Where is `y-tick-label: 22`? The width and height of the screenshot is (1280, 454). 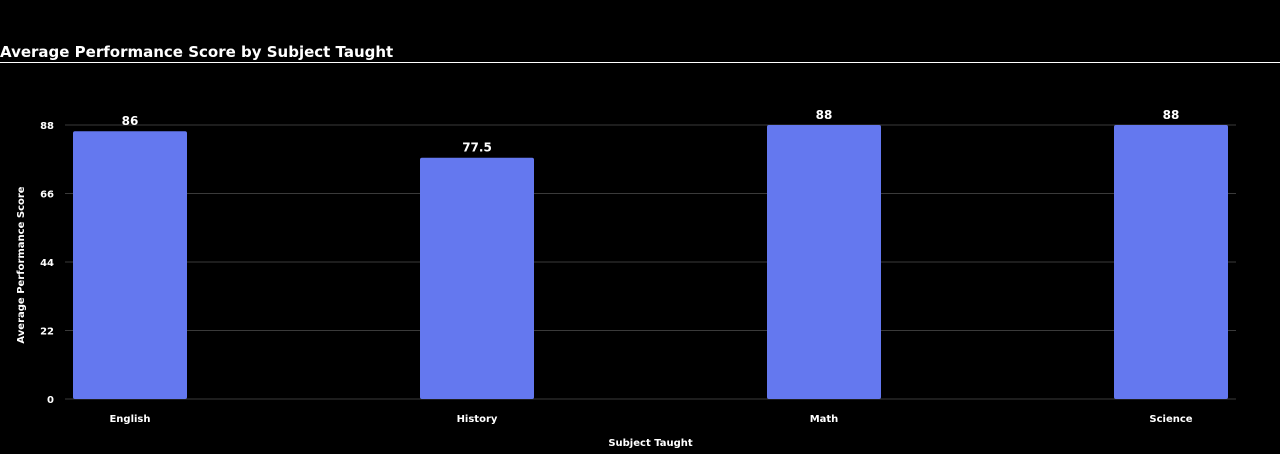 y-tick-label: 22 is located at coordinates (47, 332).